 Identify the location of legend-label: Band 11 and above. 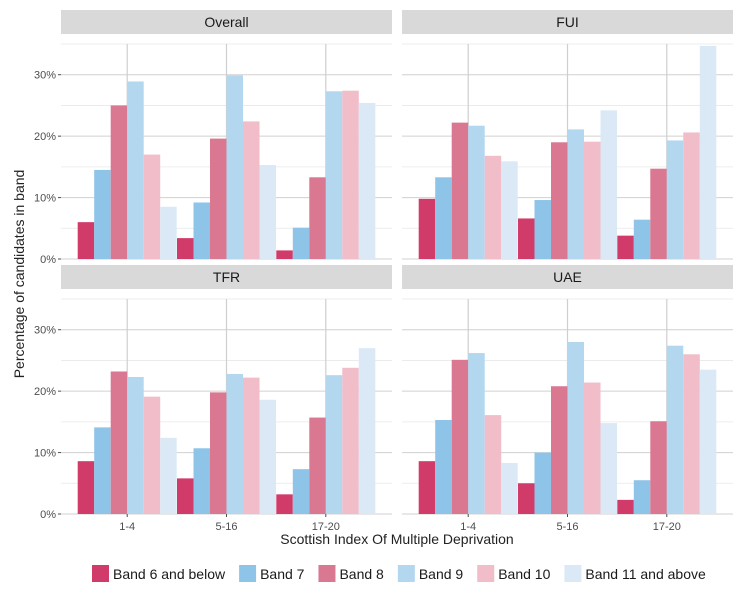
(645, 574).